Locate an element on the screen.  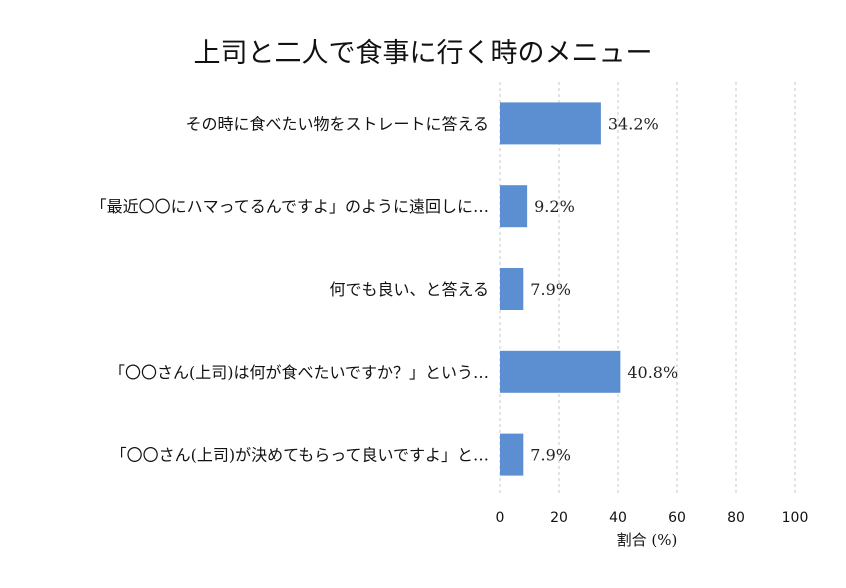
value-labels: 34.2% 9.2% 7.9% 40.8% 7.9% is located at coordinates (604, 289).